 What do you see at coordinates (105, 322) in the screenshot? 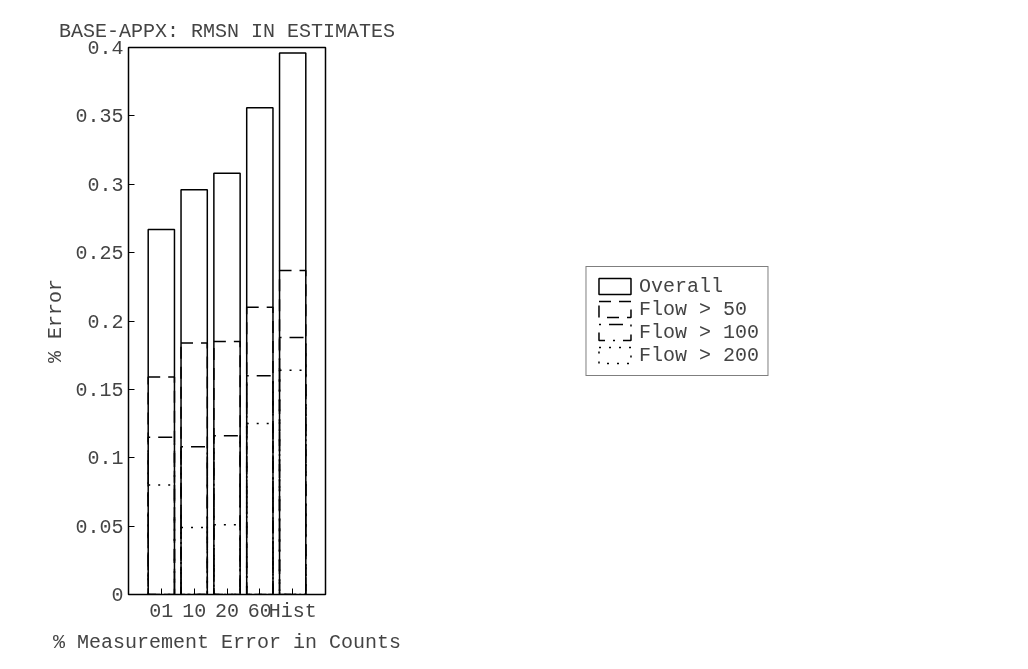
I see `y-tick-label: 0.2` at bounding box center [105, 322].